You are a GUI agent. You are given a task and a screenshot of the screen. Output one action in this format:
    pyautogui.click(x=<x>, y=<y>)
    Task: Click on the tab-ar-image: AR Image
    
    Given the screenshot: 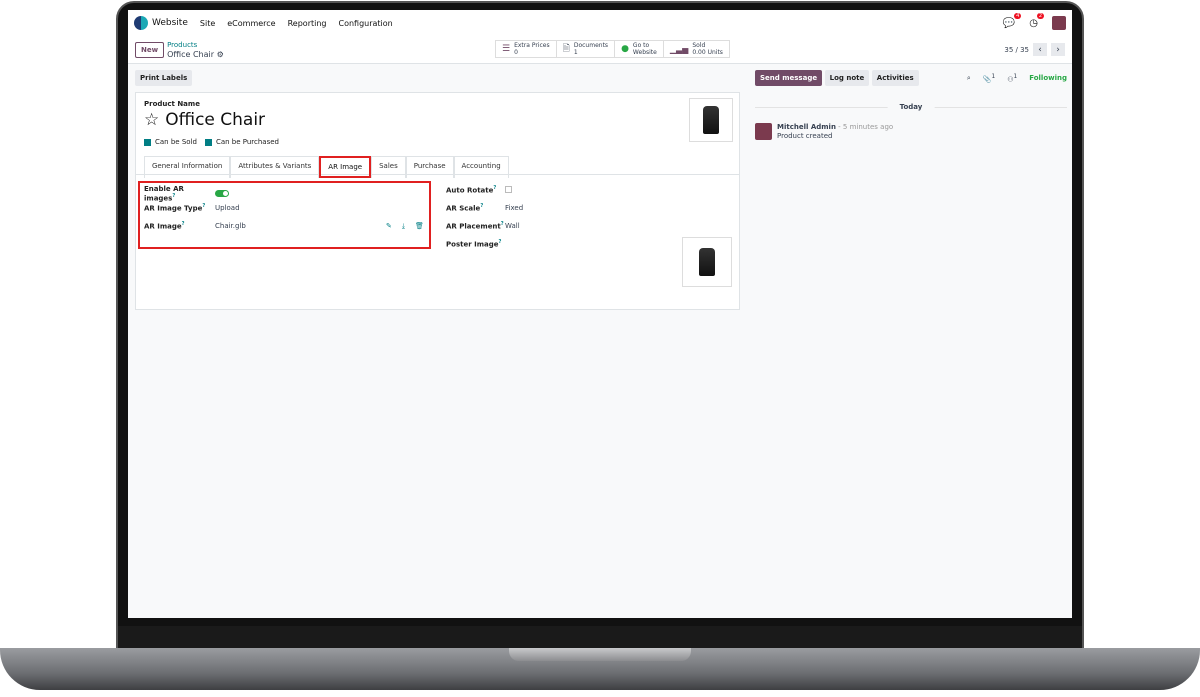 What is the action you would take?
    pyautogui.click(x=345, y=167)
    